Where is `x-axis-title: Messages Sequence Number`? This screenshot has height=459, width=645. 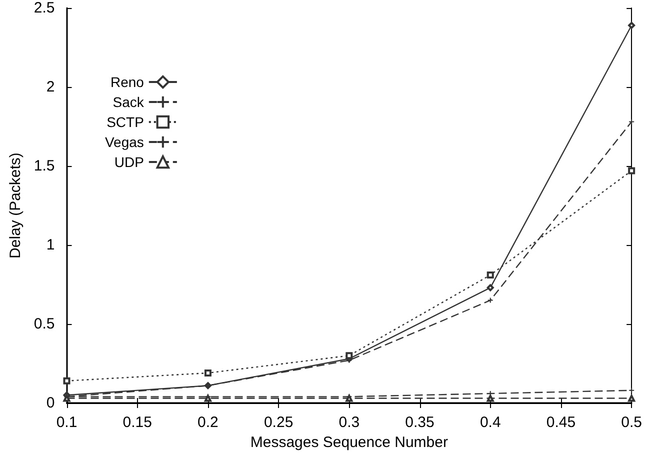
x-axis-title: Messages Sequence Number is located at coordinates (349, 442).